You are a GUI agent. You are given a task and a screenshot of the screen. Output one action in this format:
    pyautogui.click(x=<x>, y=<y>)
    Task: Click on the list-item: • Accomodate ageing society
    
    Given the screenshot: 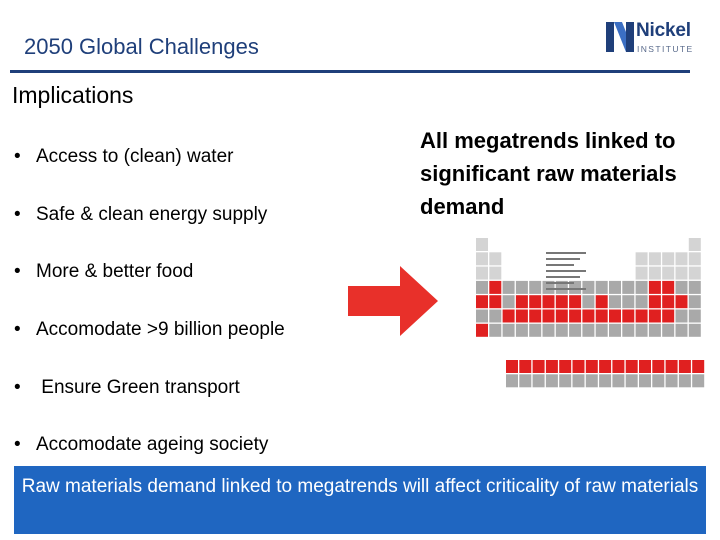 What is the action you would take?
    pyautogui.click(x=141, y=444)
    